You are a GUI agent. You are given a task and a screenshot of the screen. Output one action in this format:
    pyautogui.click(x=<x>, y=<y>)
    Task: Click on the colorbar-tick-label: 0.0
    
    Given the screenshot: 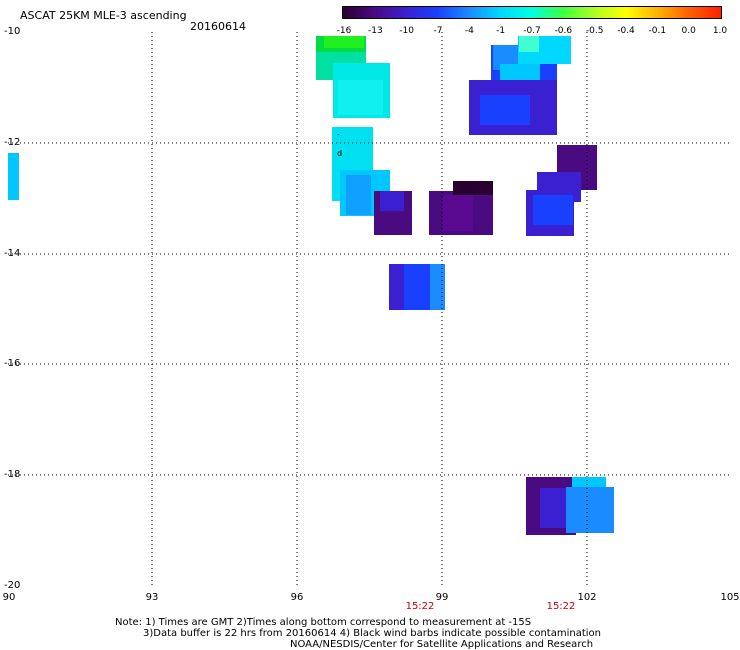 What is the action you would take?
    pyautogui.click(x=688, y=31)
    